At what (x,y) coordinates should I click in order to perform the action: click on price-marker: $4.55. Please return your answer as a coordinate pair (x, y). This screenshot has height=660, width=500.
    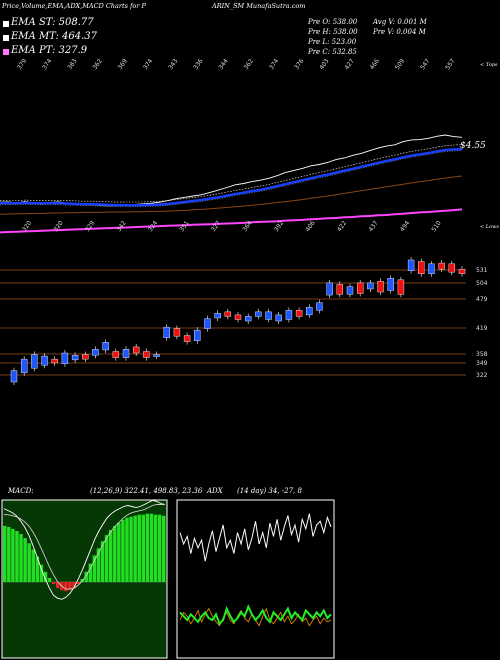
    Looking at the image, I should click on (473, 146).